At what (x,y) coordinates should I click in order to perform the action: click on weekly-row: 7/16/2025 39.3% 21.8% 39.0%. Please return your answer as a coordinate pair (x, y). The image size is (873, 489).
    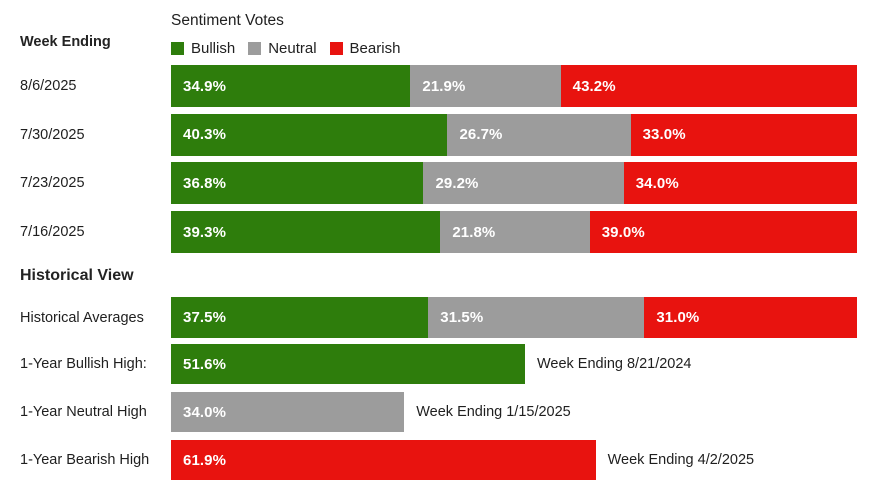
    Looking at the image, I should click on (436, 232).